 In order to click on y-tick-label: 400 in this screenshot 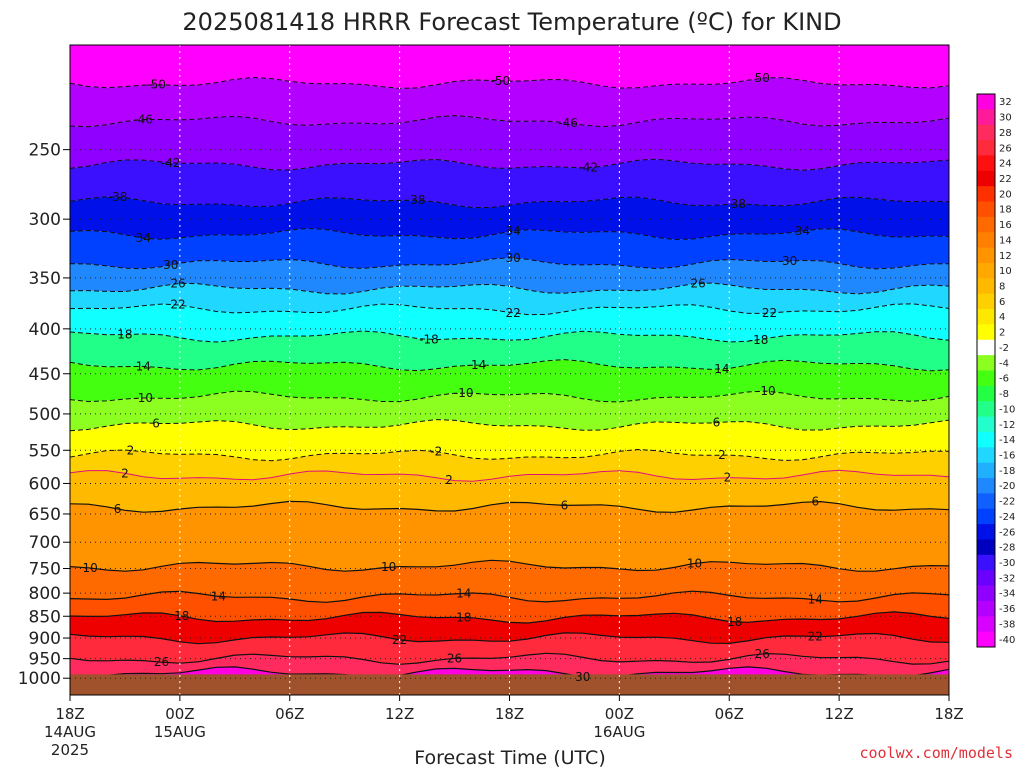, I will do `click(45, 330)`.